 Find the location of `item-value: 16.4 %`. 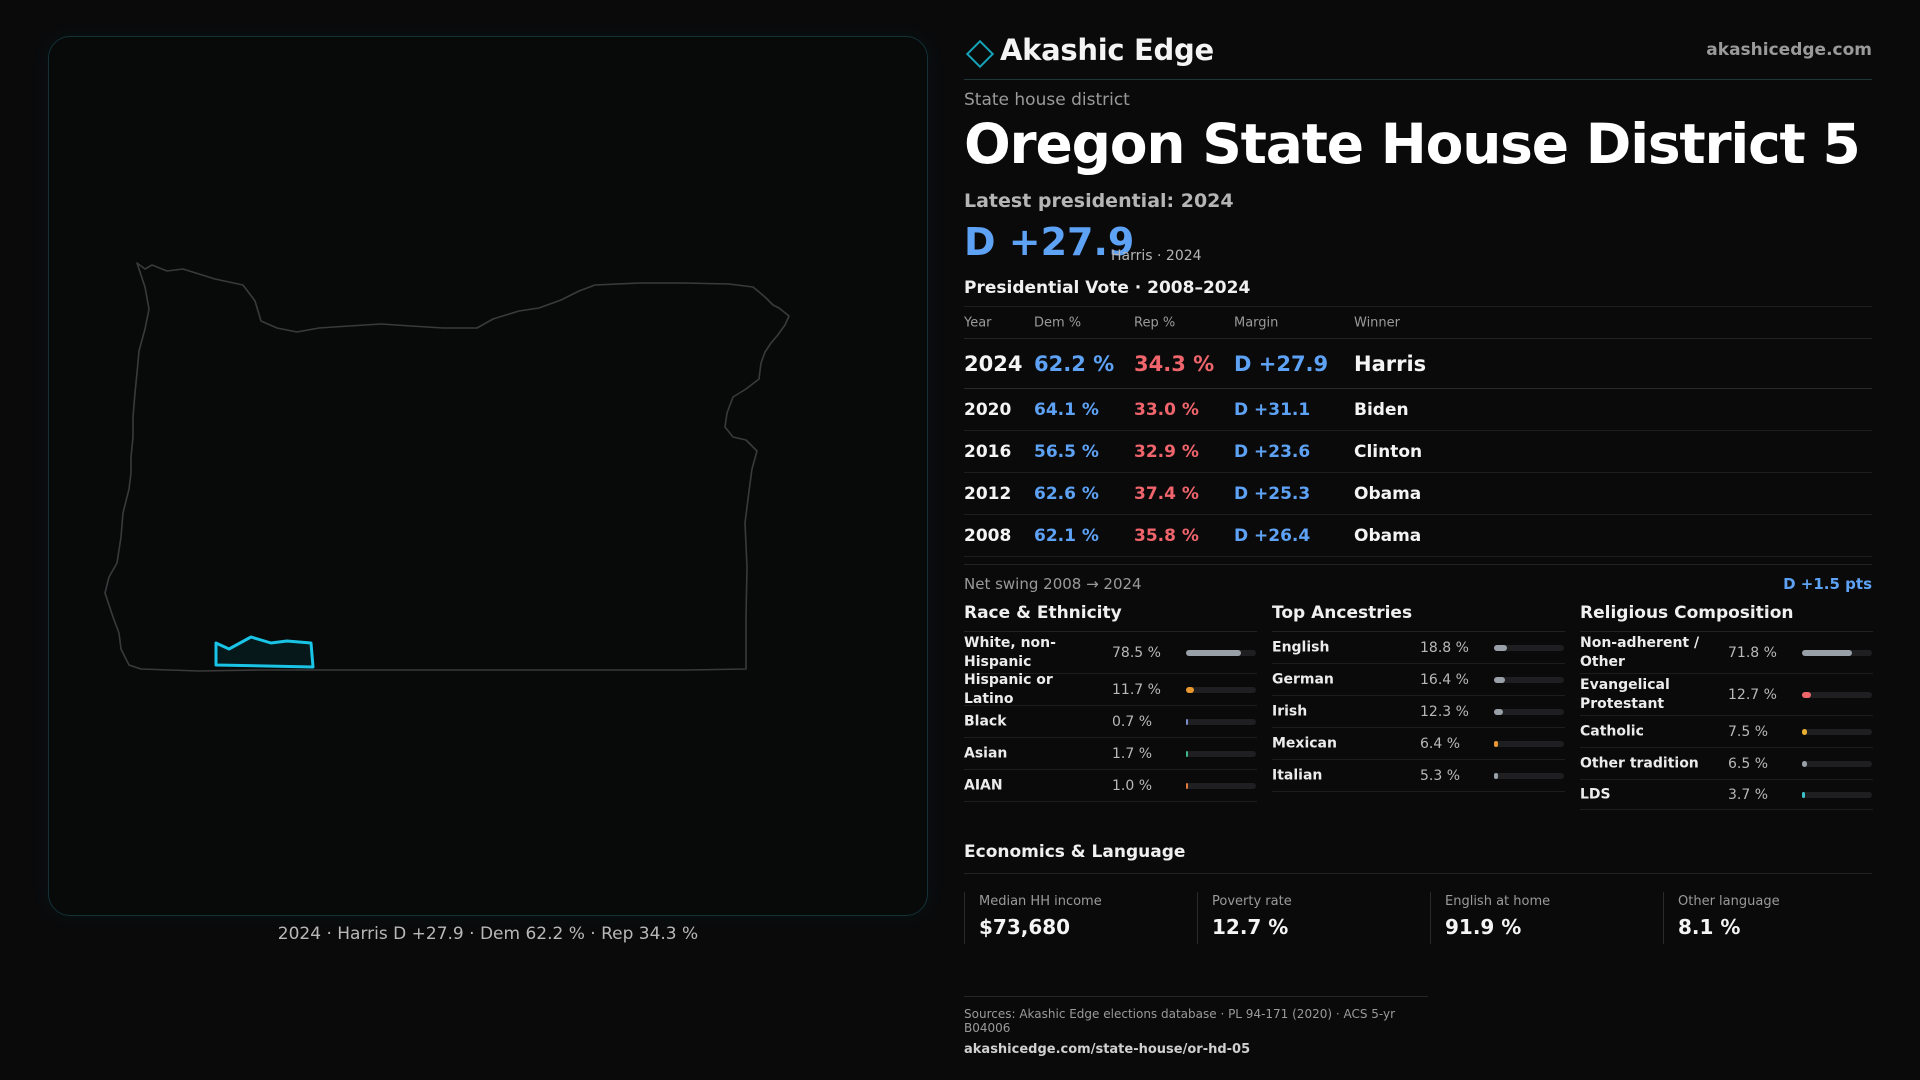

item-value: 16.4 % is located at coordinates (1444, 679).